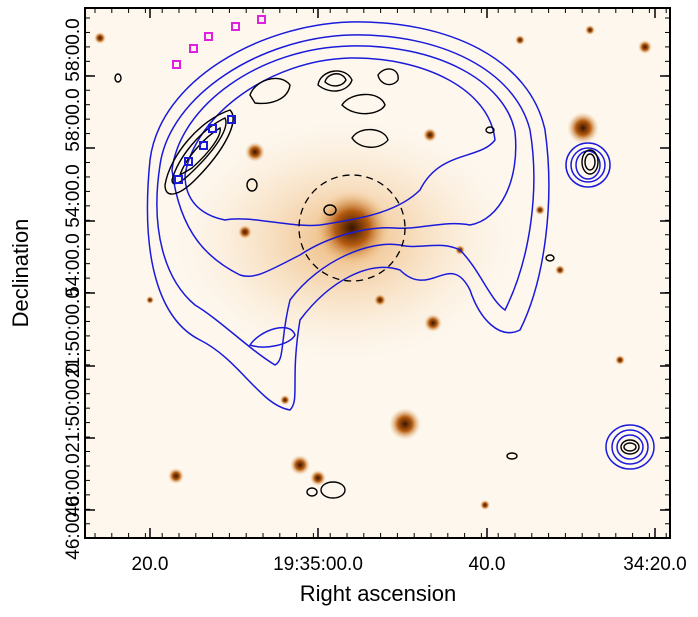  What do you see at coordinates (352, 228) in the screenshot?
I see `dashed-circle` at bounding box center [352, 228].